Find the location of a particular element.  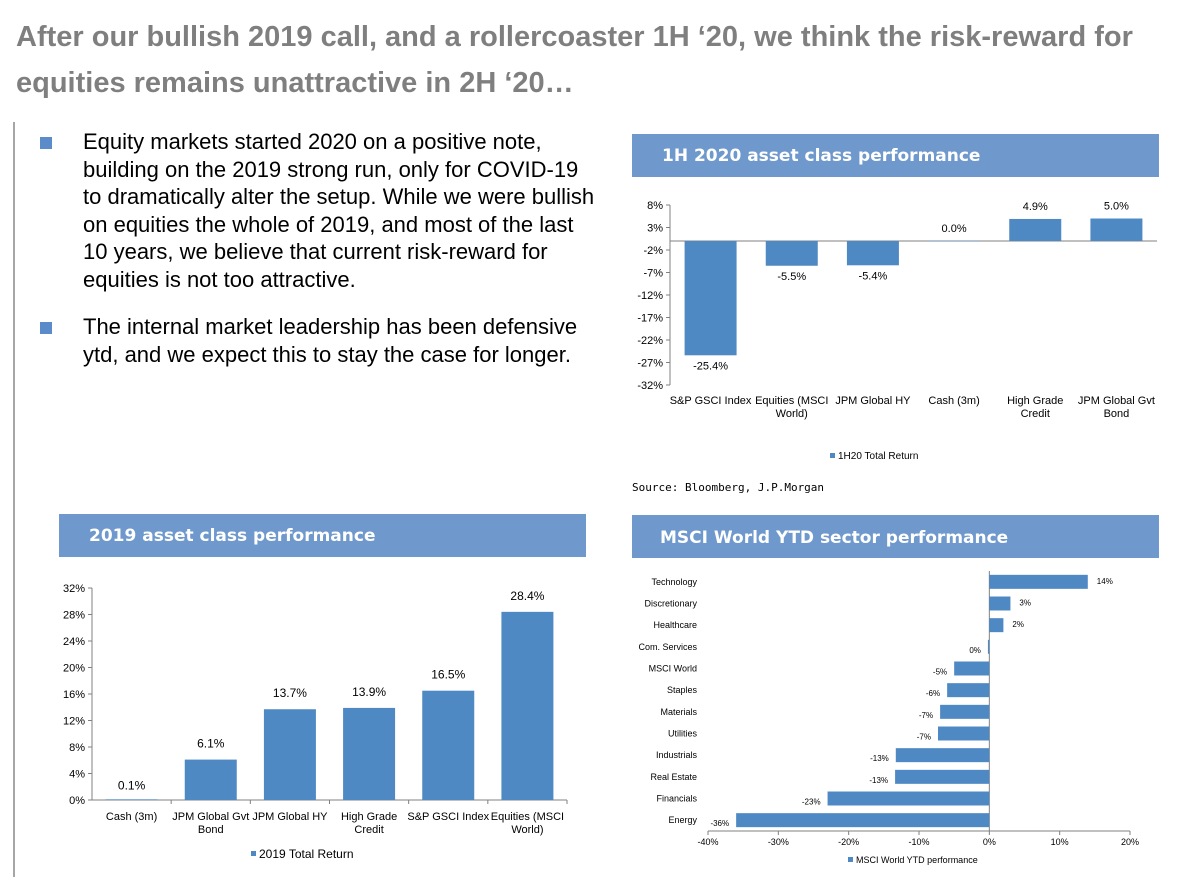

y-tick-label: 0% is located at coordinates (77, 801).